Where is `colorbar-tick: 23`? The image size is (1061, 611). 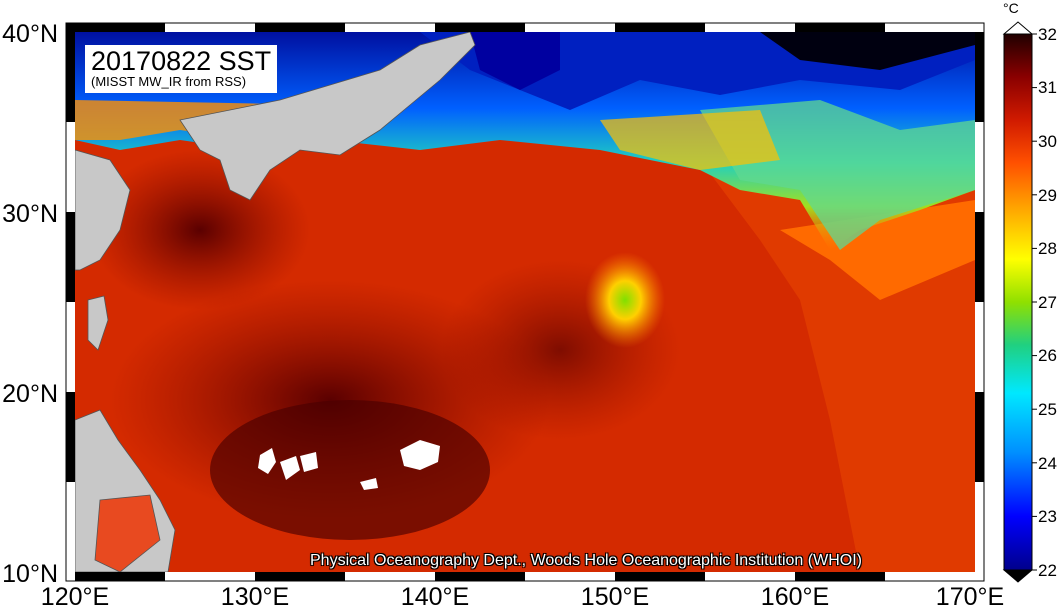
colorbar-tick: 23 is located at coordinates (1047, 516).